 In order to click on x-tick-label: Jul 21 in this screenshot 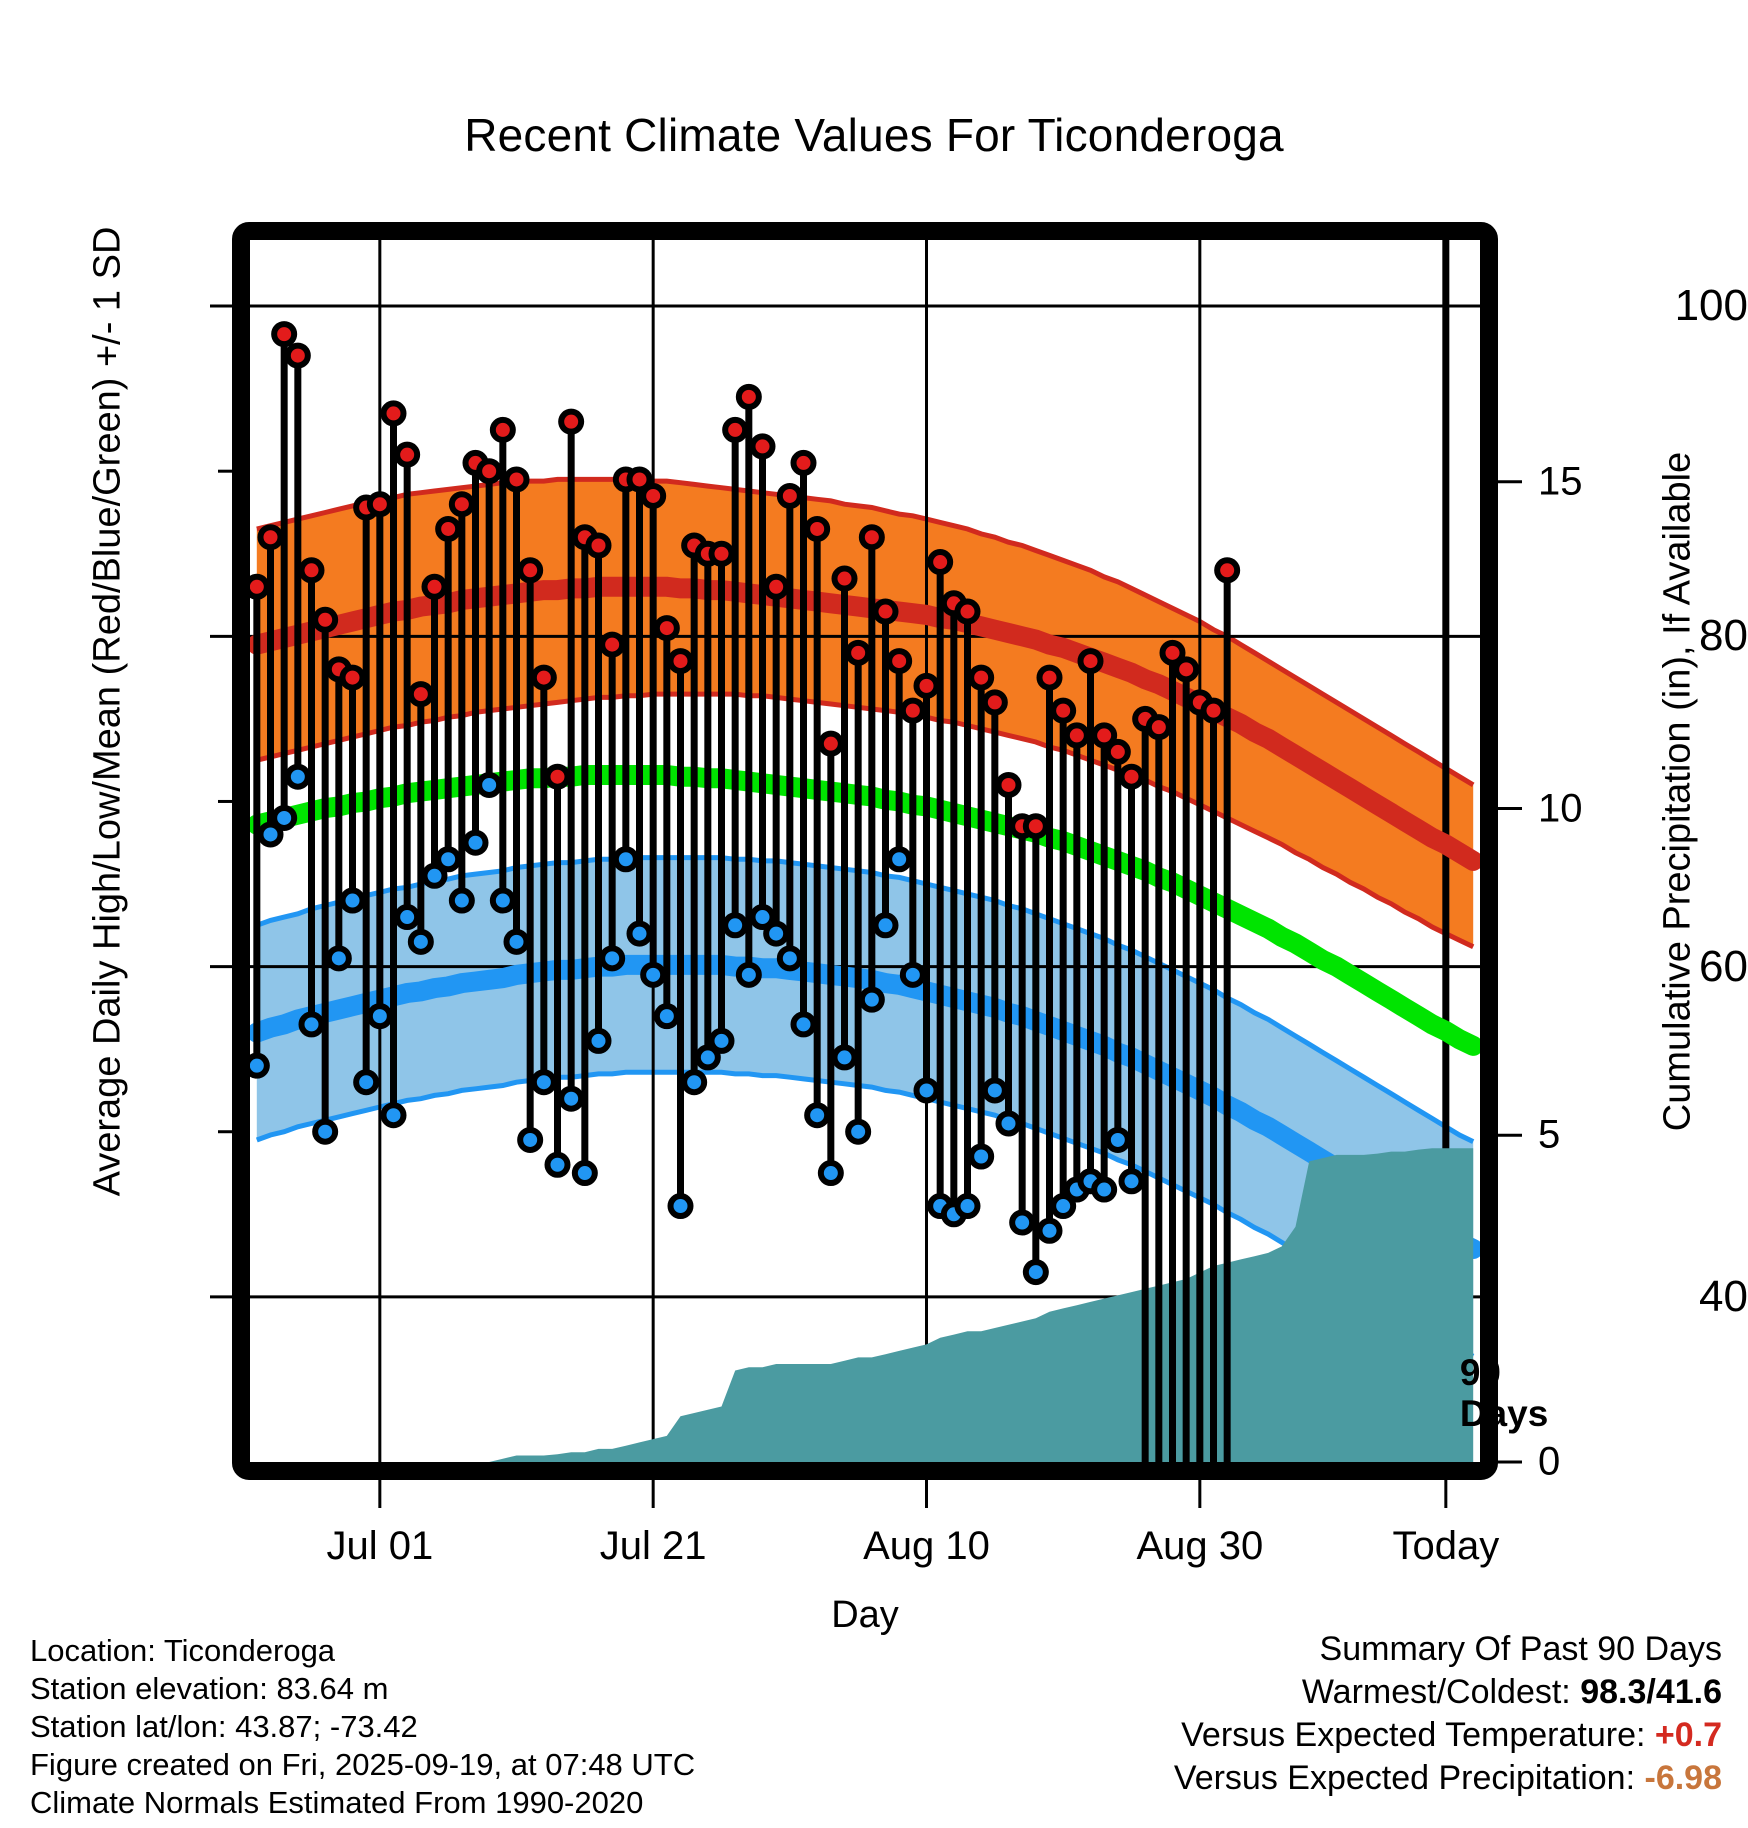, I will do `click(653, 1546)`.